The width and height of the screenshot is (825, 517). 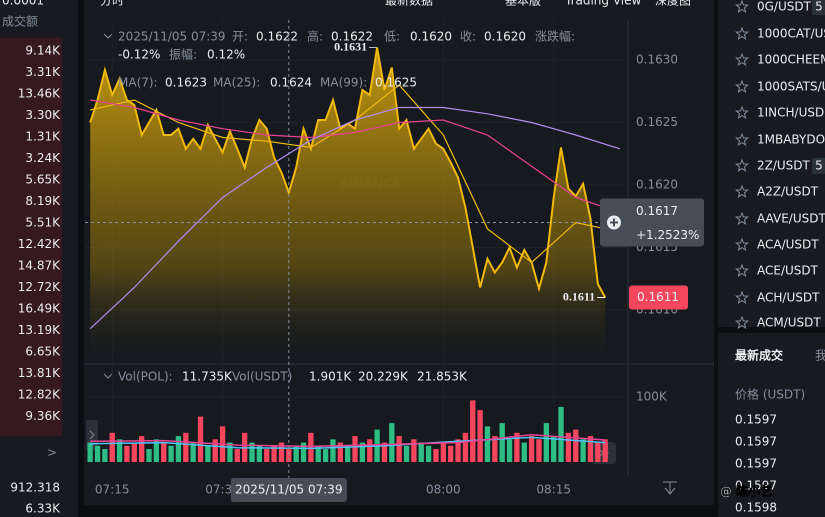 What do you see at coordinates (784, 166) in the screenshot?
I see `pair-name: 2Z/USDT` at bounding box center [784, 166].